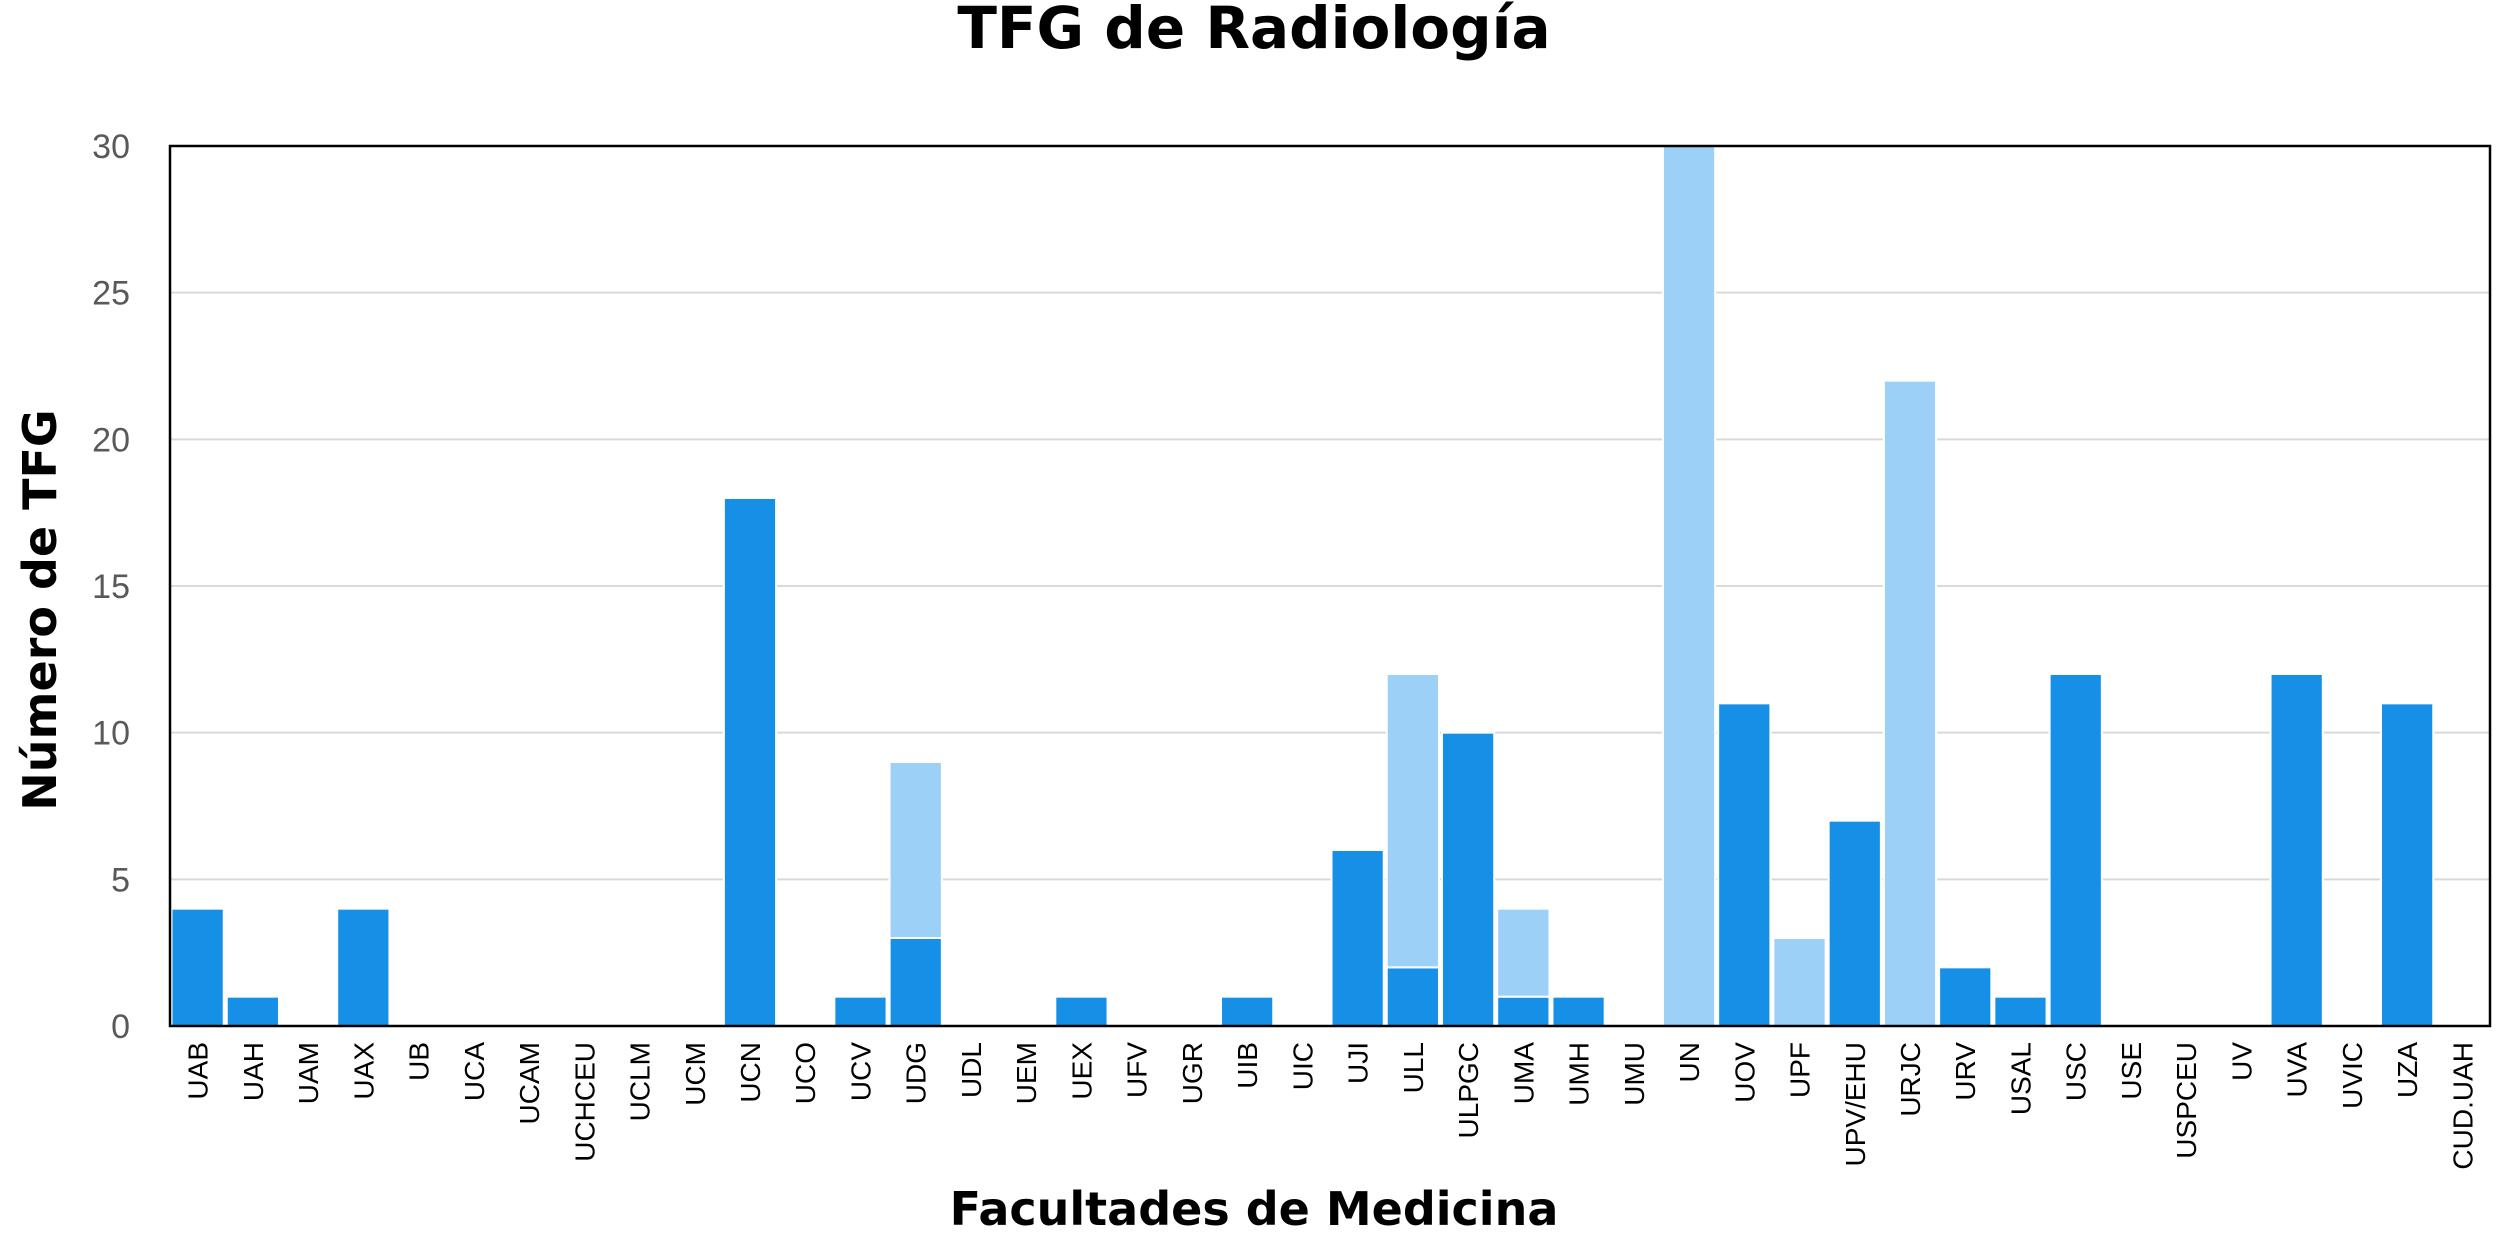 The width and height of the screenshot is (2508, 1241). What do you see at coordinates (1358, 1063) in the screenshot?
I see `x-tick-label: UJI` at bounding box center [1358, 1063].